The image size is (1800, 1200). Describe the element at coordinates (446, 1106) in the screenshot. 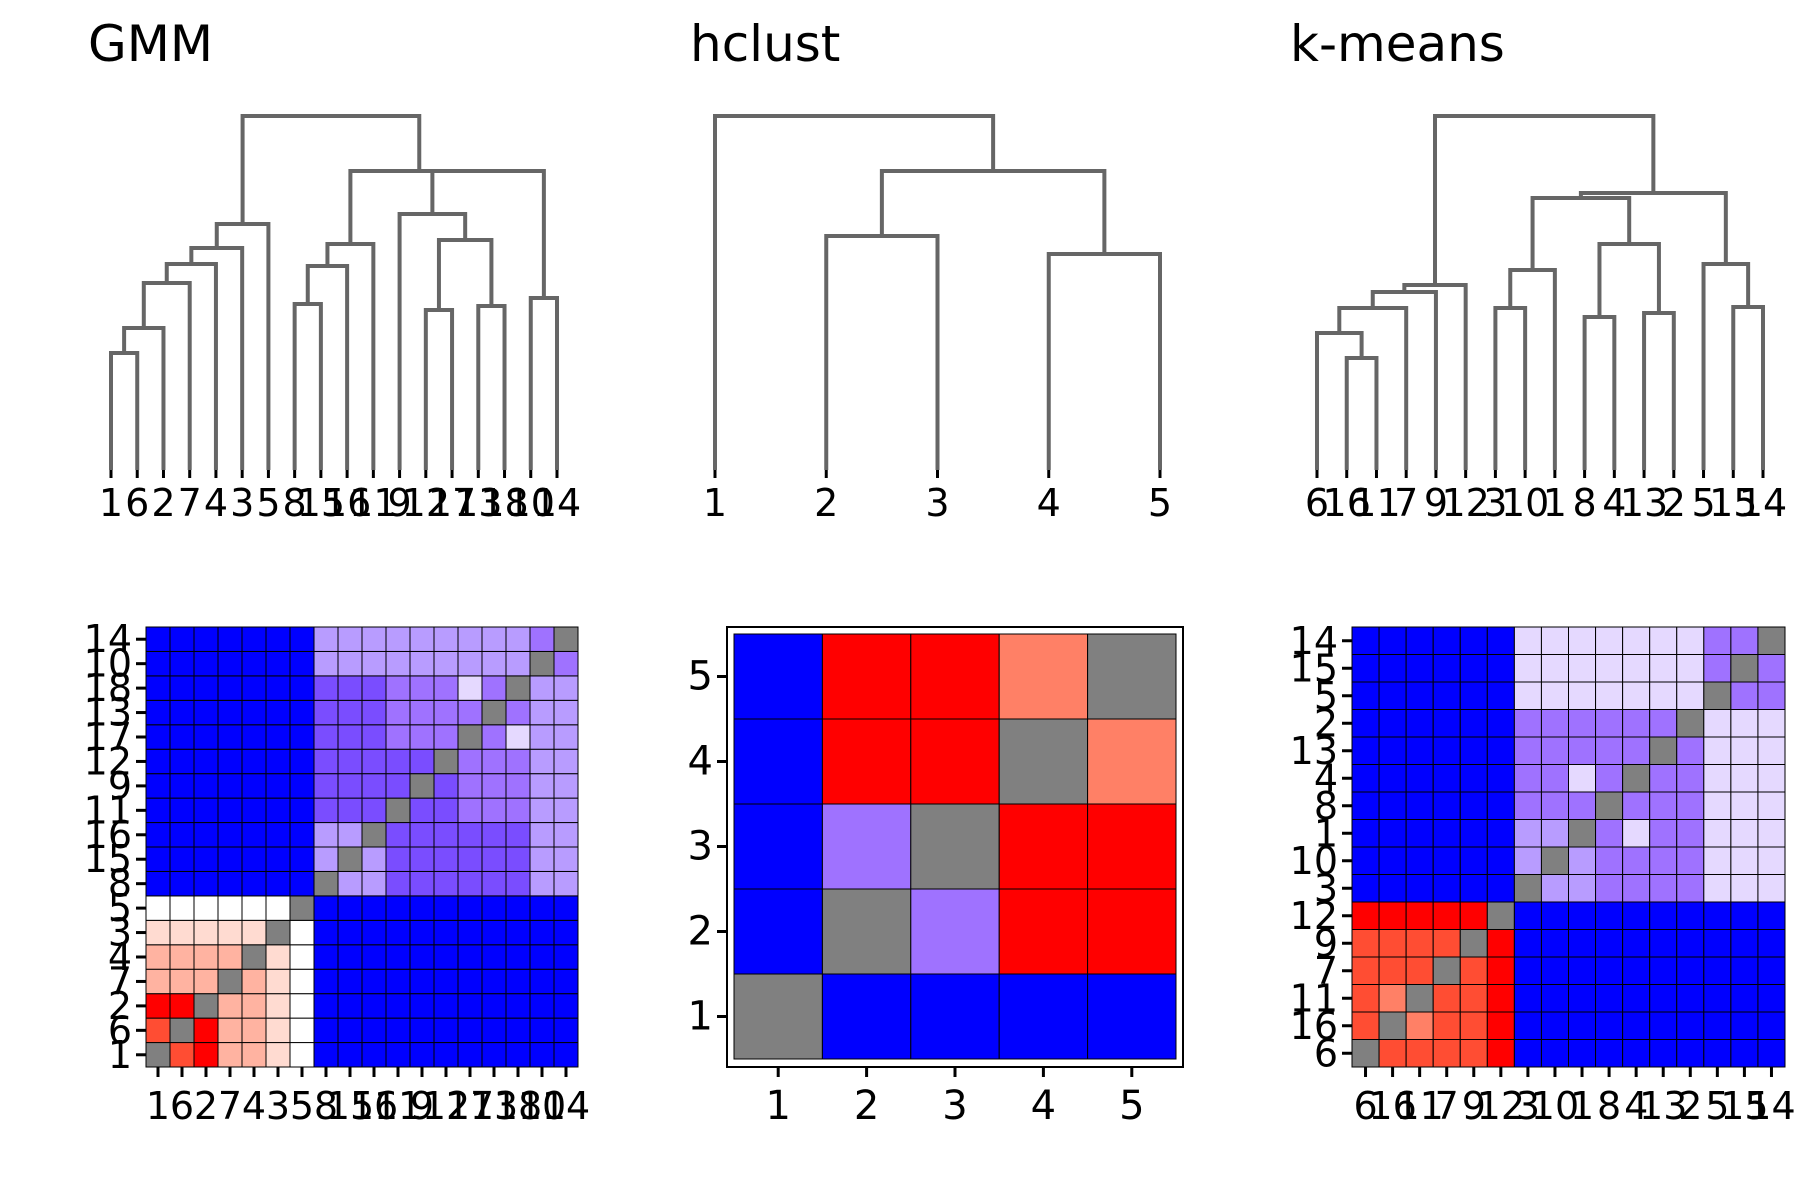

I see `heatmap-x-label: 12` at that location.